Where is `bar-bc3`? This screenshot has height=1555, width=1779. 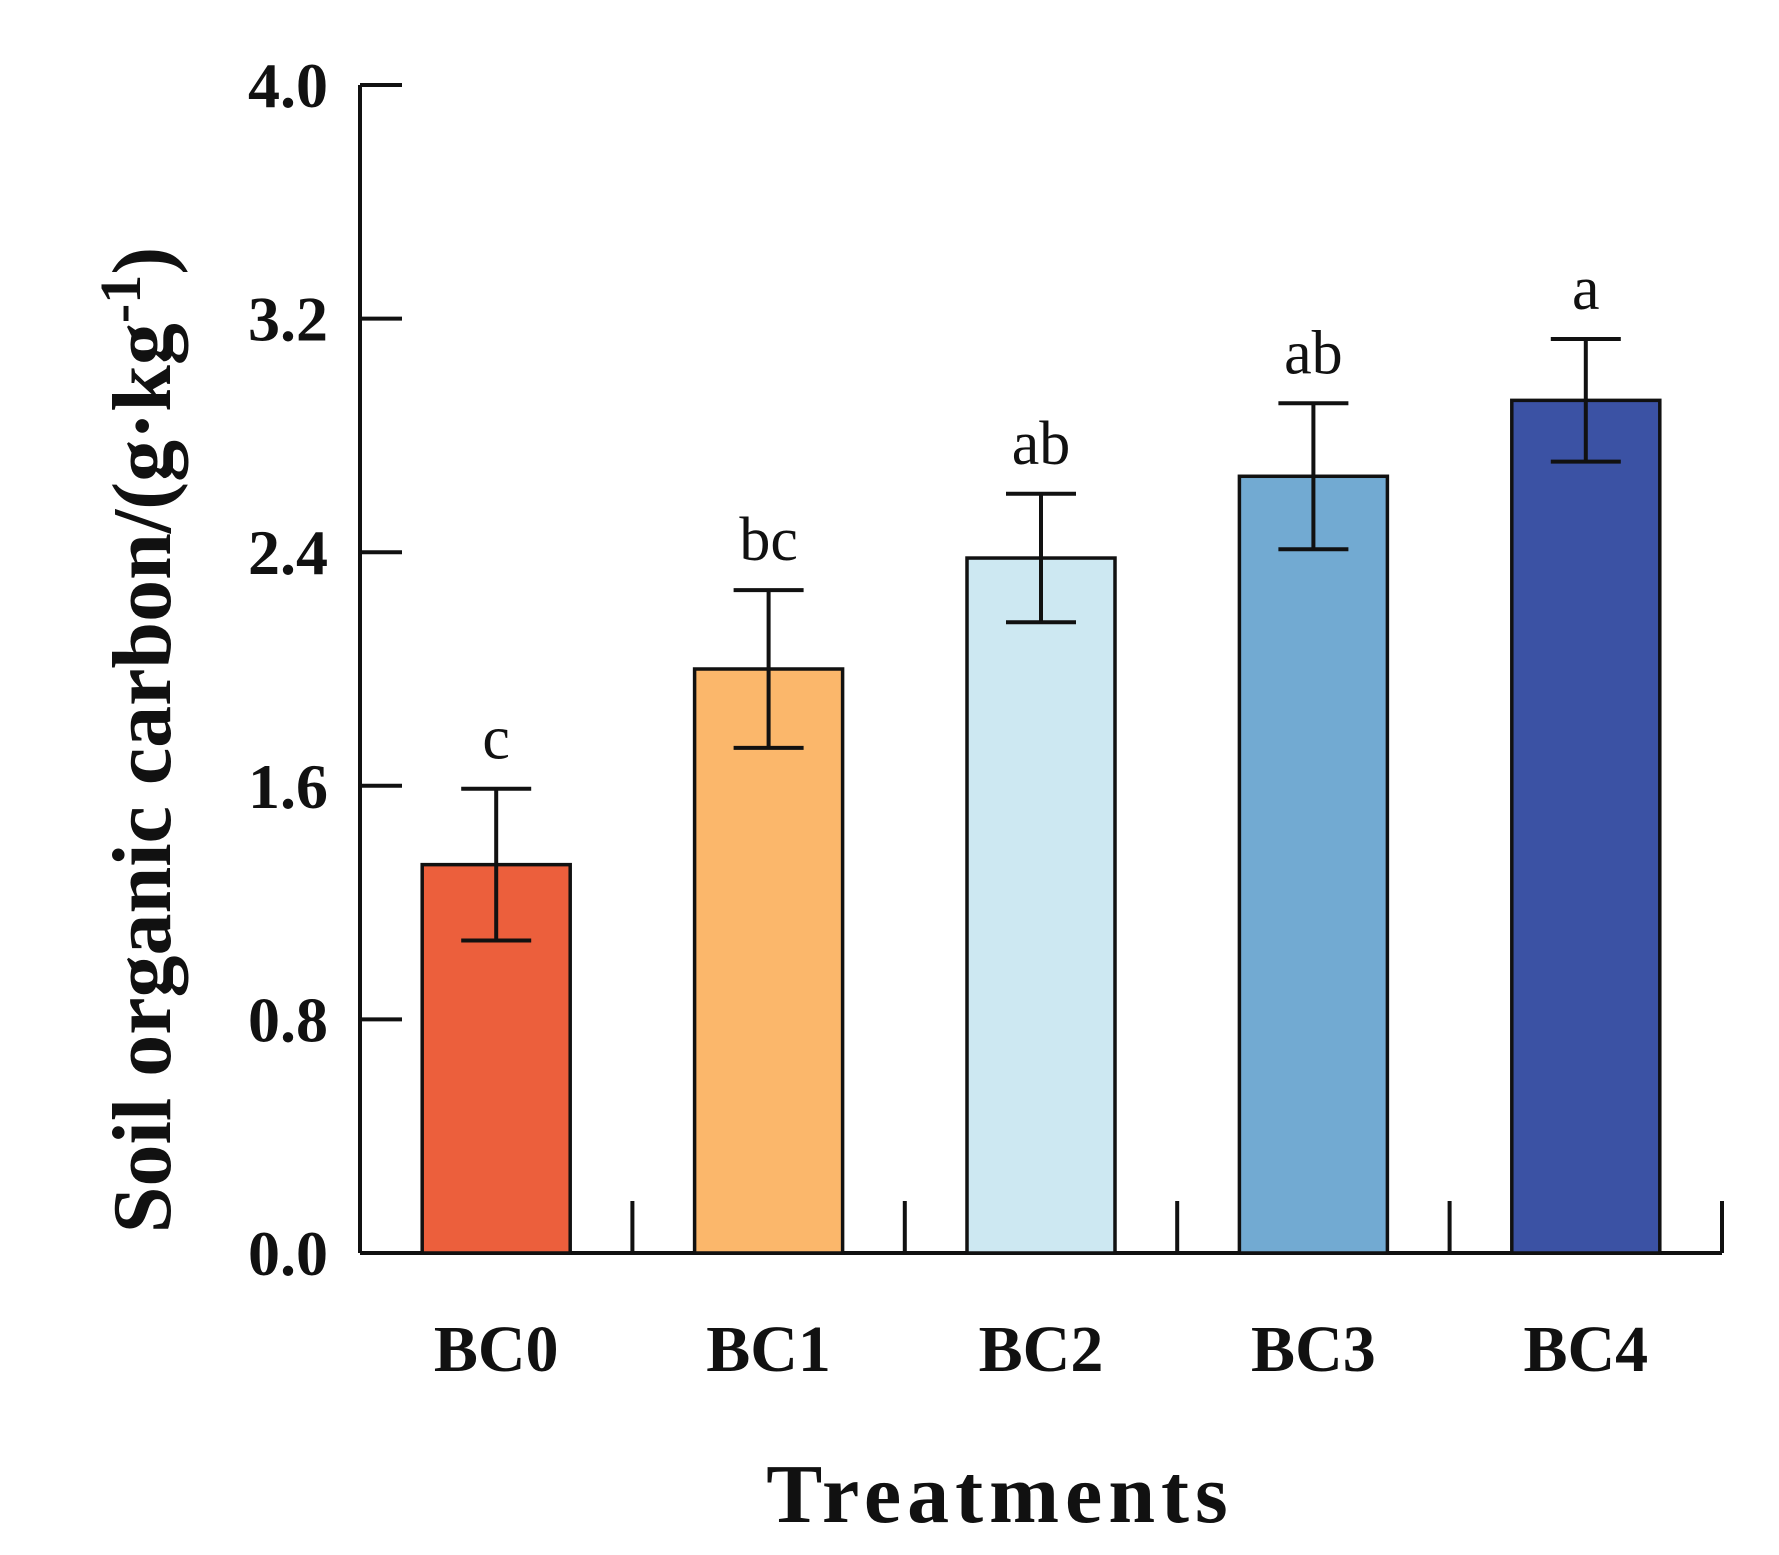
bar-bc3 is located at coordinates (1313, 864).